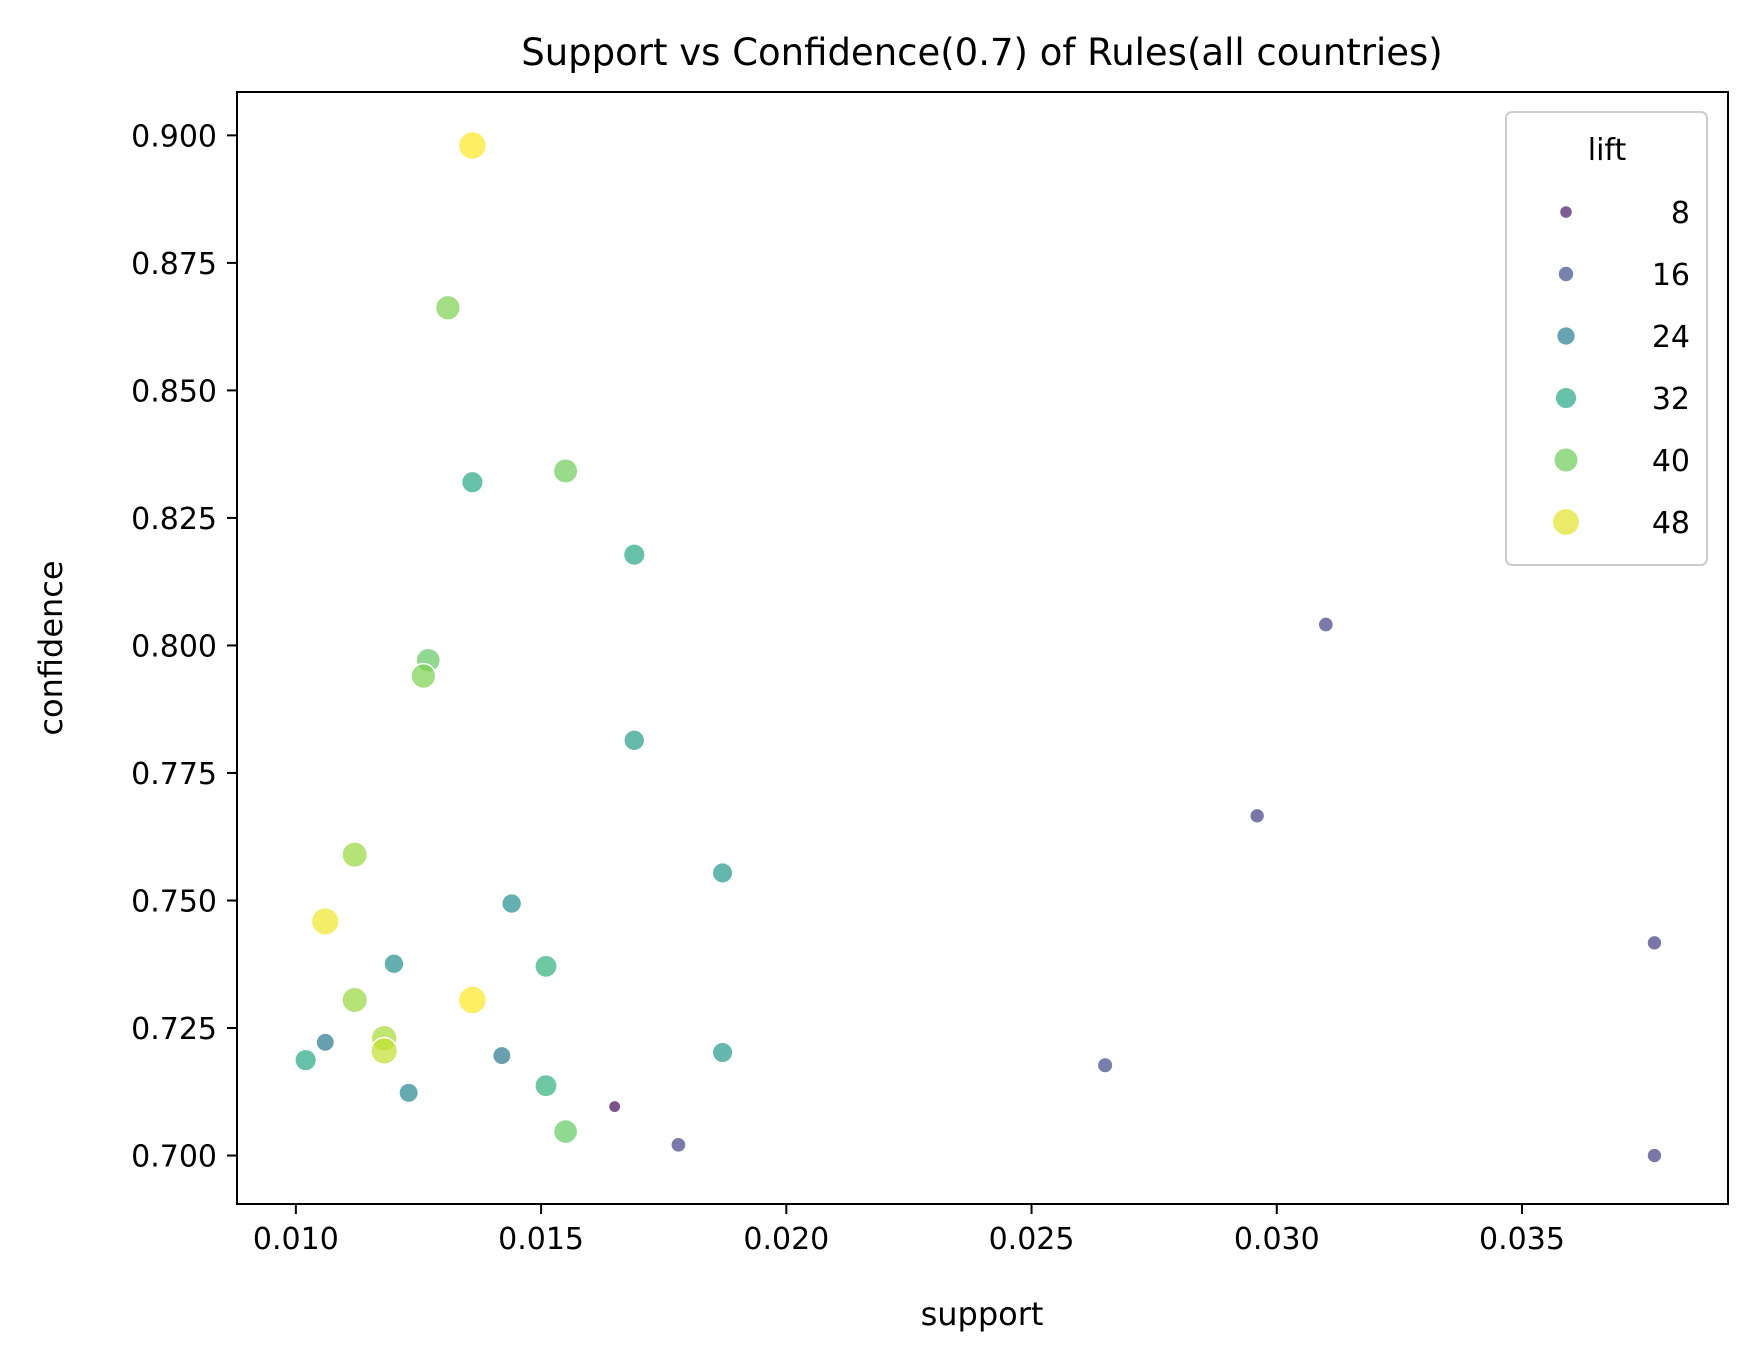 The height and width of the screenshot is (1361, 1755). Describe the element at coordinates (174, 774) in the screenshot. I see `y-tick-label: 0.775` at that location.